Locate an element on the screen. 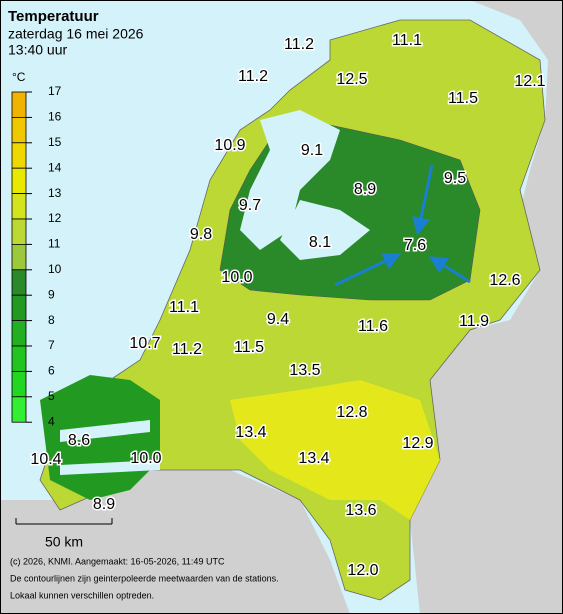 The height and width of the screenshot is (614, 563). station-value: 12.1 is located at coordinates (529, 81).